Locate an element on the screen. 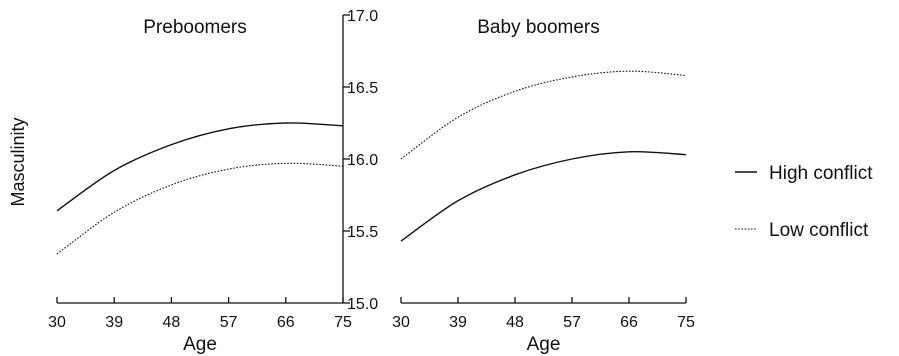  panel-title: Baby boomers is located at coordinates (538, 27).